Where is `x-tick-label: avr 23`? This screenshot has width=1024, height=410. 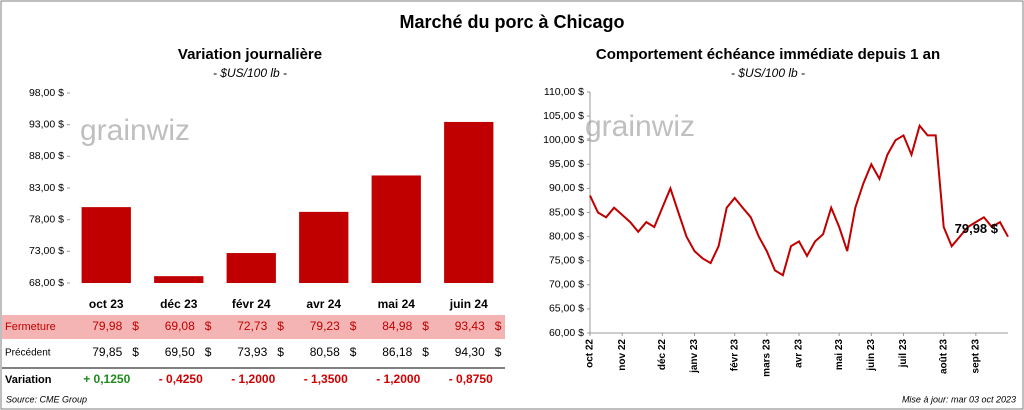
x-tick-label: avr 23 is located at coordinates (799, 353).